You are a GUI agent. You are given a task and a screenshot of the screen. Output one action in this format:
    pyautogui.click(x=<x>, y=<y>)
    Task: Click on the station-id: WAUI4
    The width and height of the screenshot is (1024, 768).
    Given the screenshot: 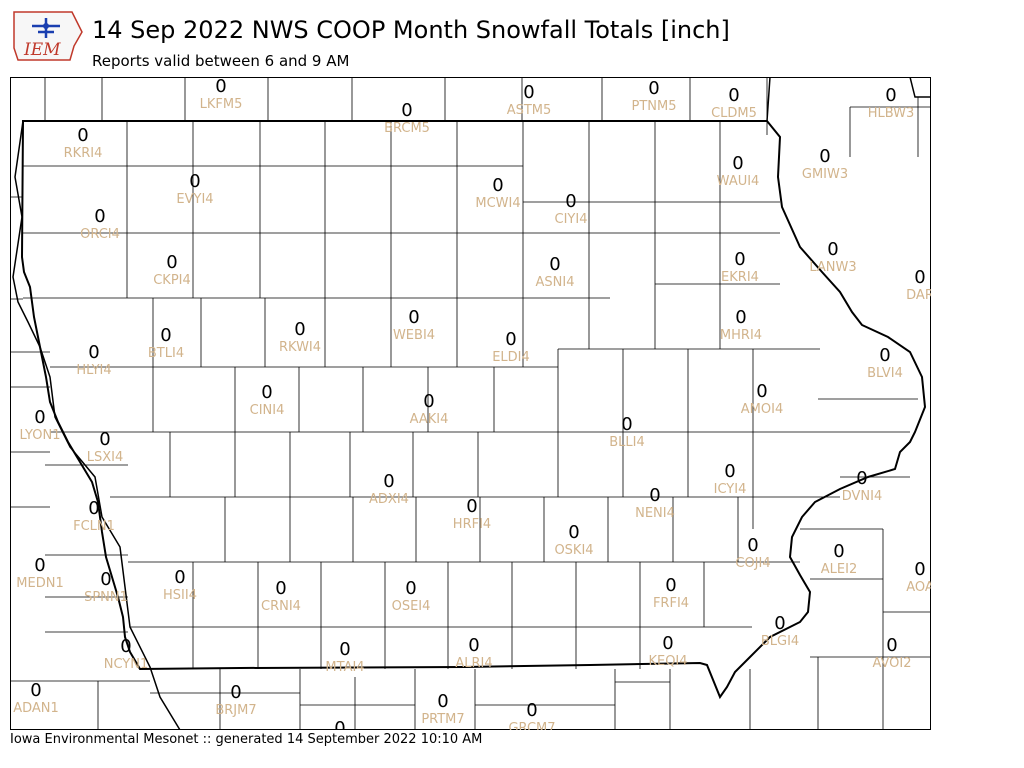 What is the action you would take?
    pyautogui.click(x=738, y=181)
    